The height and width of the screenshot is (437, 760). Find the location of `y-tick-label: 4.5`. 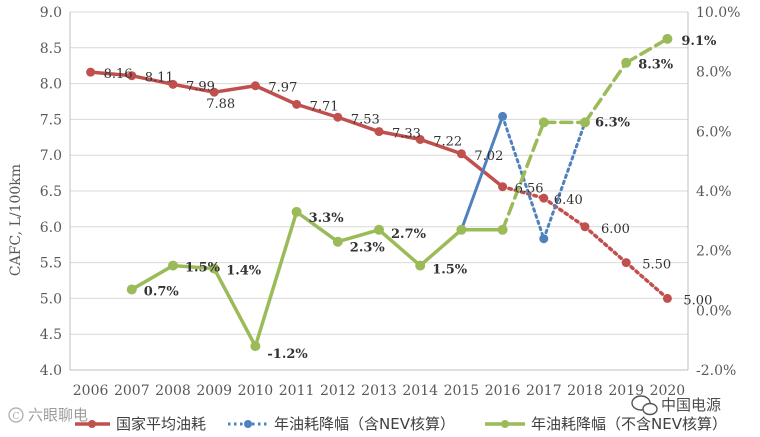

y-tick-label: 4.5 is located at coordinates (51, 335).